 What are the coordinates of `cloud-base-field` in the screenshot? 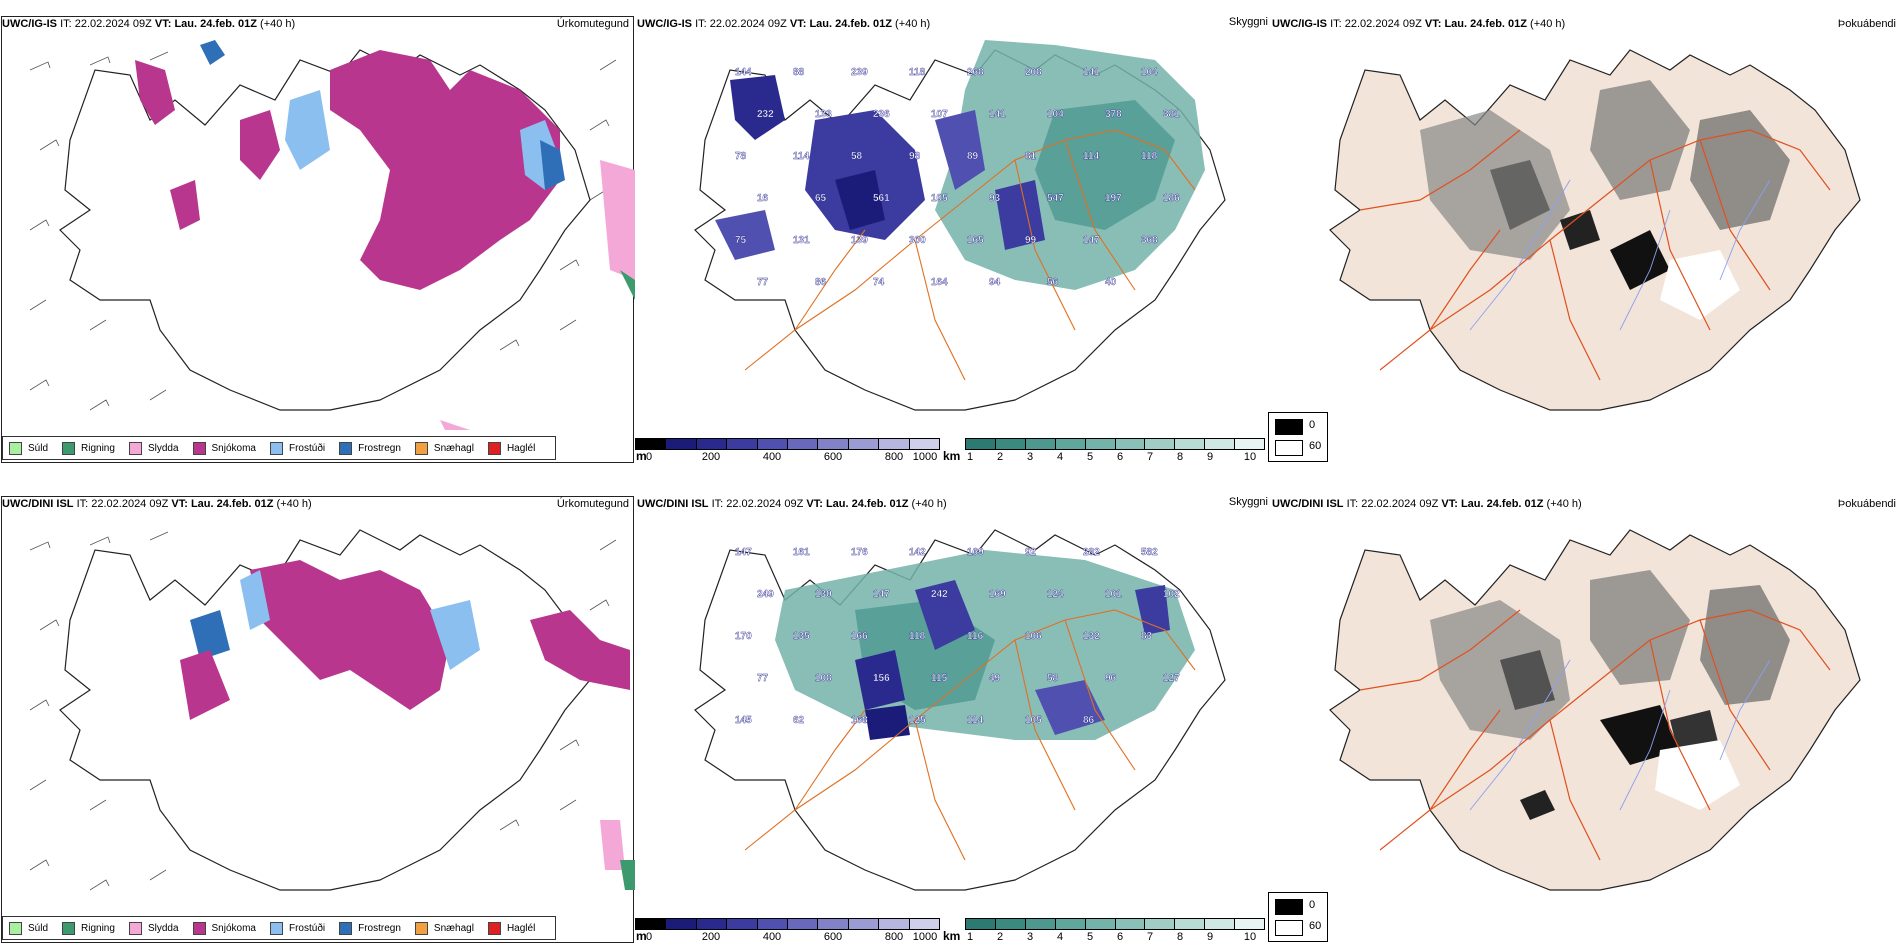 It's located at (1012, 660).